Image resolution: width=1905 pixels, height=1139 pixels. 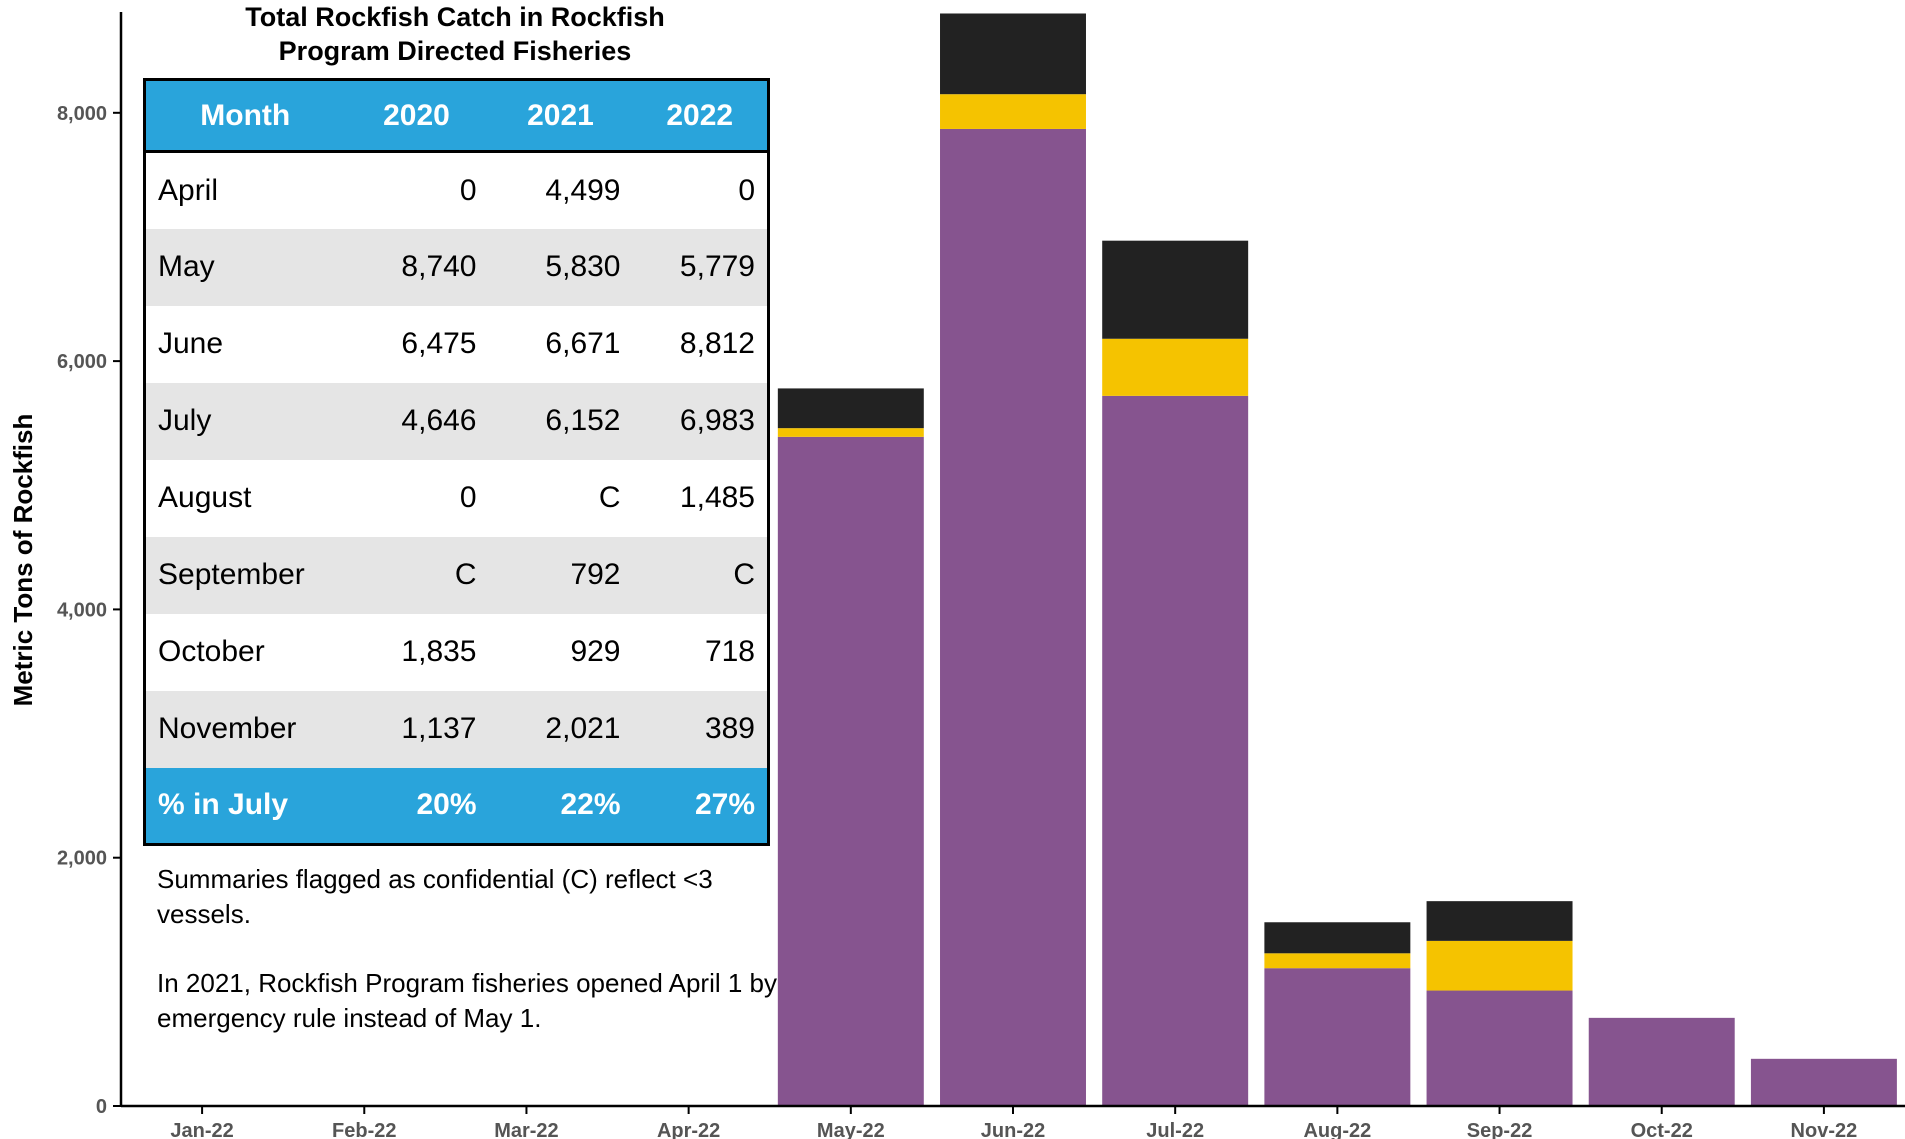 I want to click on y-tick-label: 4,000, so click(x=82, y=610).